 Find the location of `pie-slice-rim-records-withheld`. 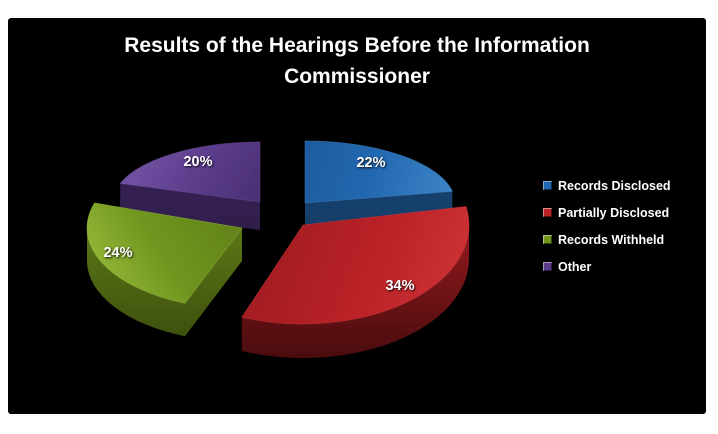

pie-slice-rim-records-withheld is located at coordinates (136, 282).